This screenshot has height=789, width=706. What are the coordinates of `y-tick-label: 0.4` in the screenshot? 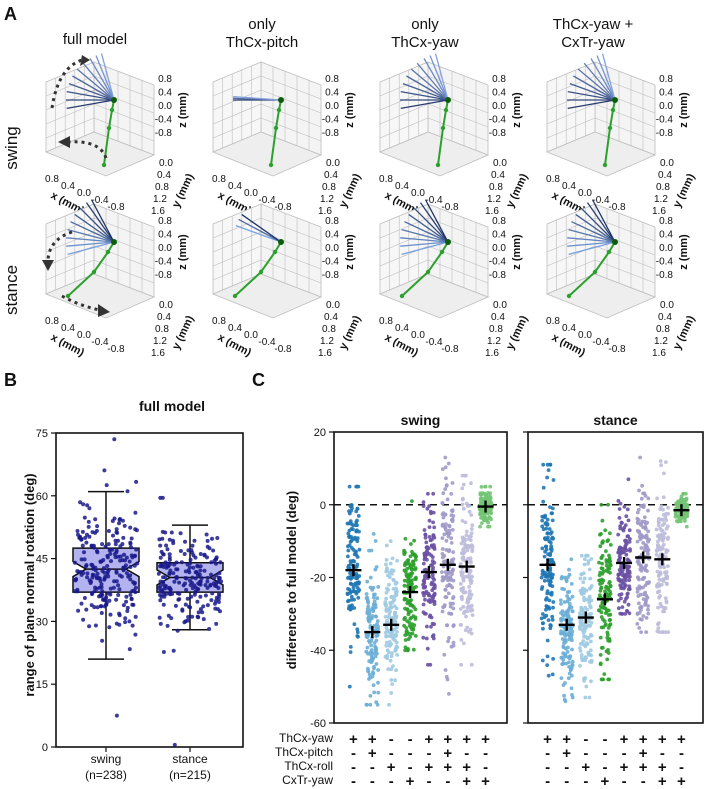 It's located at (331, 175).